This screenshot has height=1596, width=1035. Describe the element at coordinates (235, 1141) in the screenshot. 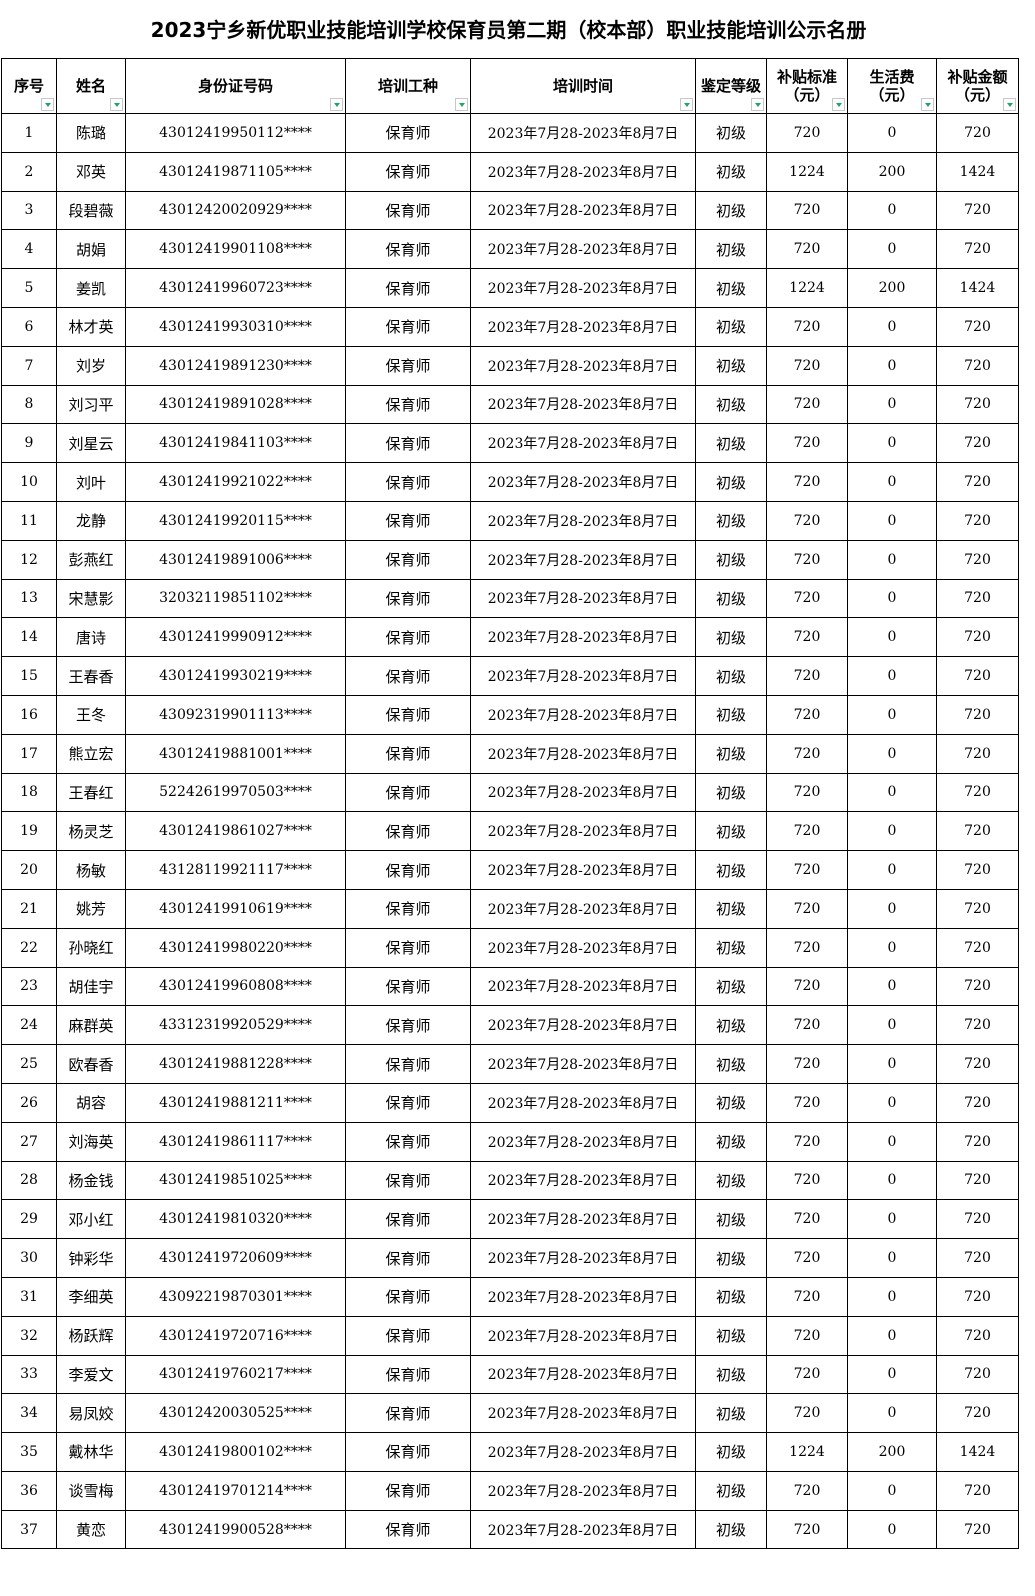

I see `cell-id-number: 43012419861117****` at that location.